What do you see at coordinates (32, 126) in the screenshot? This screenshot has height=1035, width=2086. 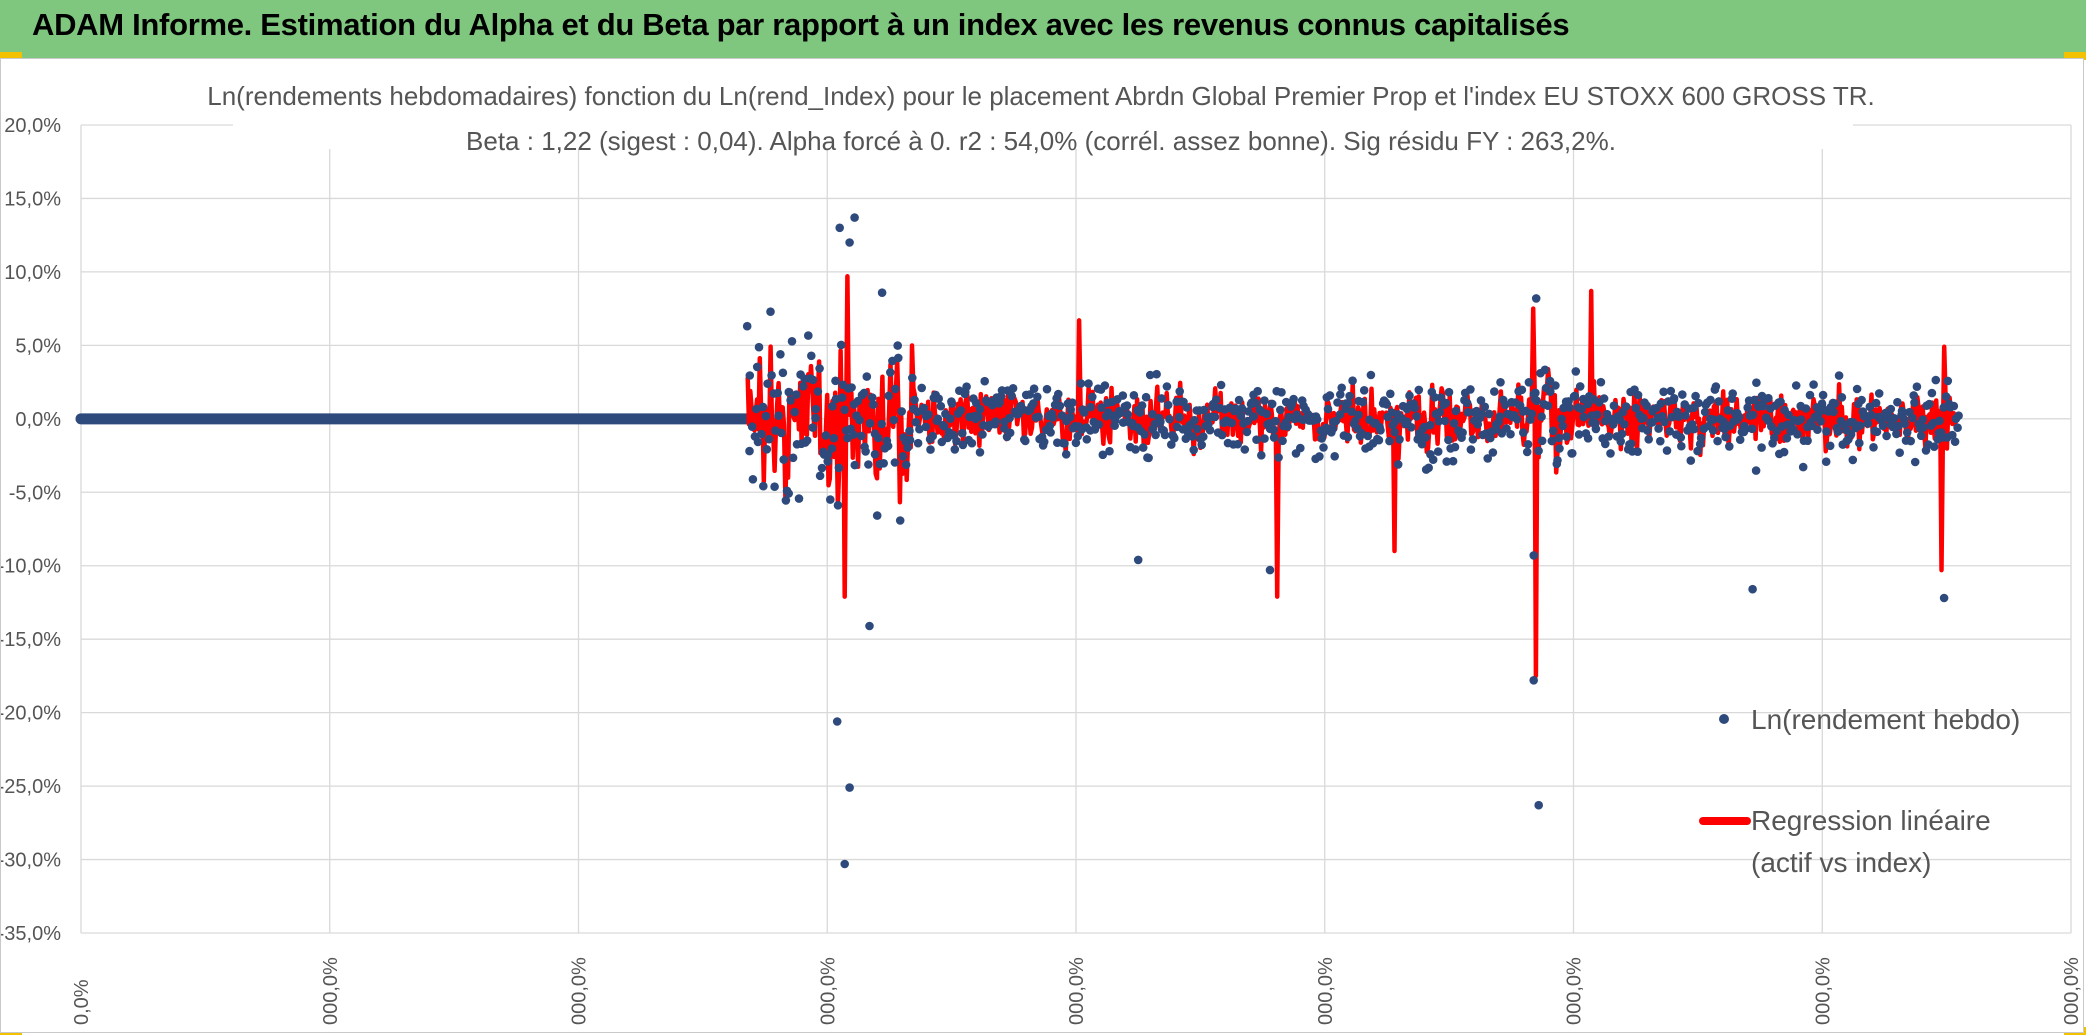 I see `y-tick-label: 20,0%` at bounding box center [32, 126].